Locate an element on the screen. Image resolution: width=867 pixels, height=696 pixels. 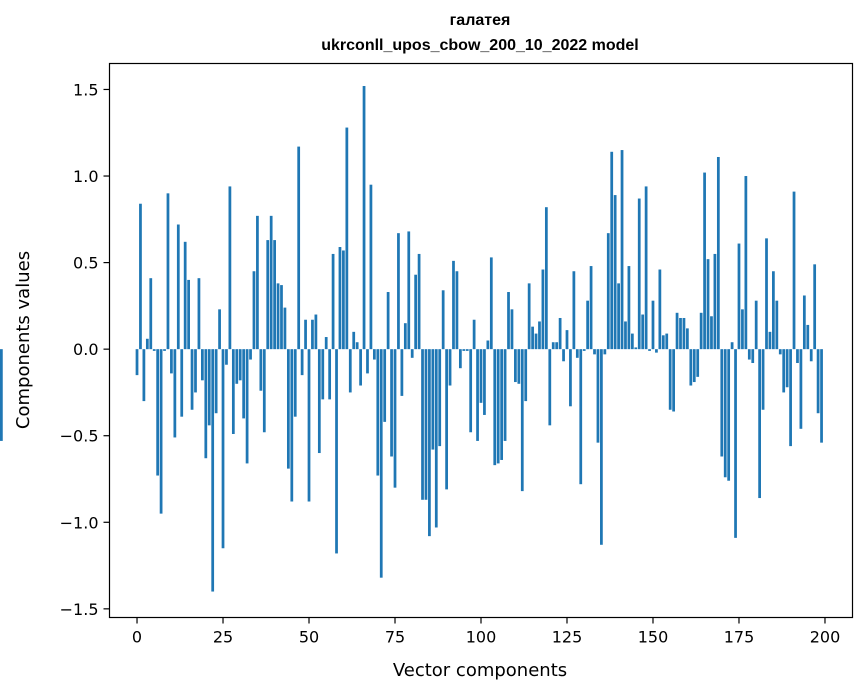
y-tick-label: 0.5 is located at coordinates (85, 263).